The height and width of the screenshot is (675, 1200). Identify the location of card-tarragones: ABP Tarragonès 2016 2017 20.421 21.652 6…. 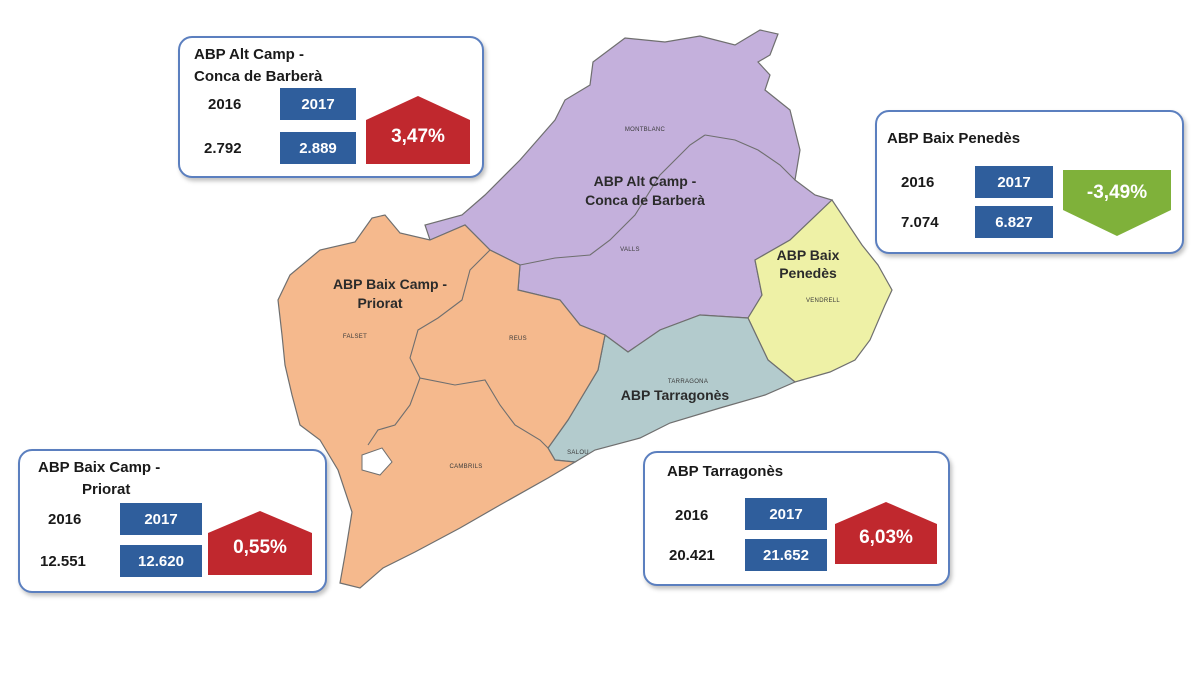
(796, 518).